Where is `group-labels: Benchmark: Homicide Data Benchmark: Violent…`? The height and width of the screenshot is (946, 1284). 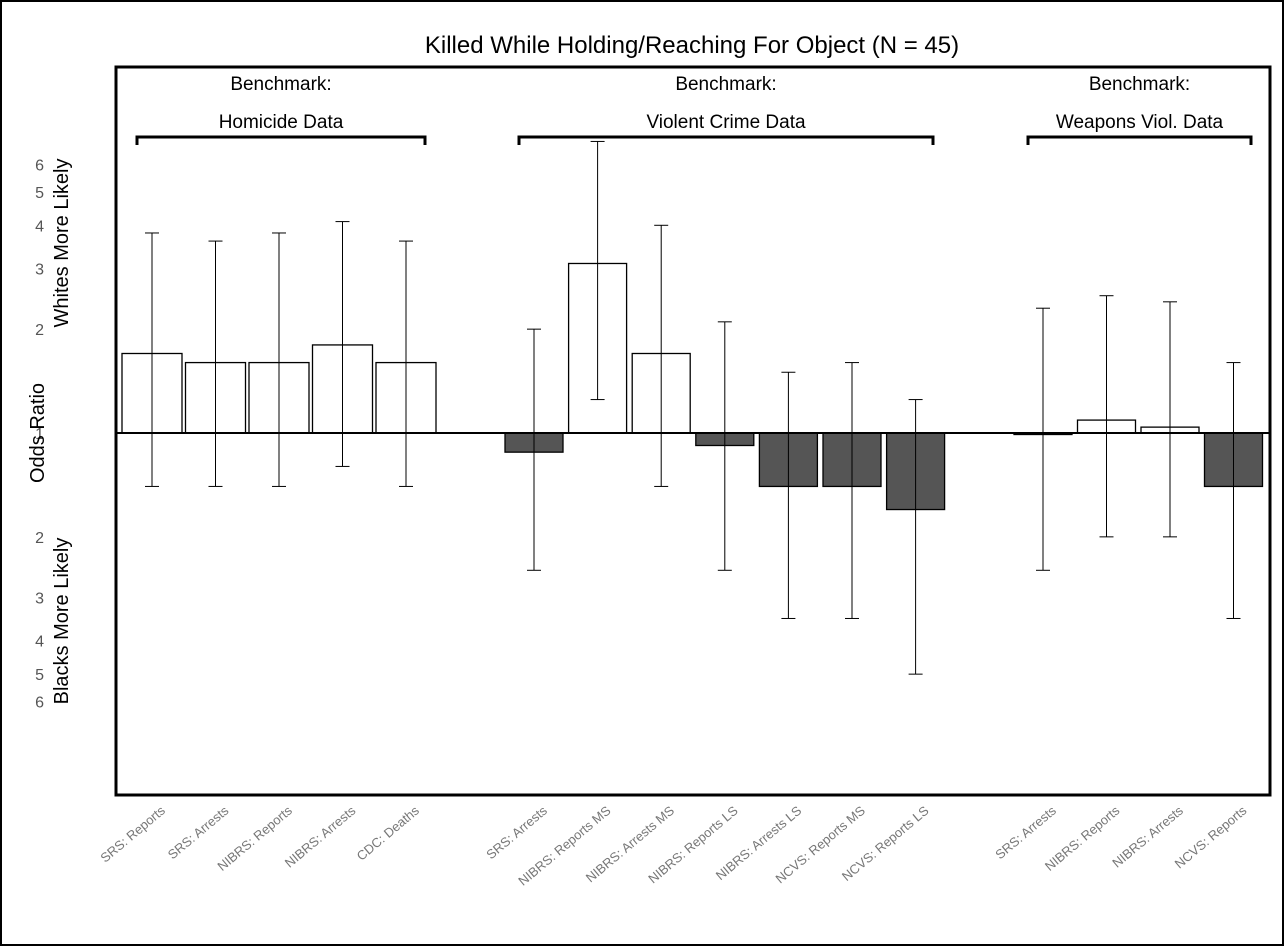
group-labels: Benchmark: Homicide Data Benchmark: Violent… is located at coordinates (694, 109).